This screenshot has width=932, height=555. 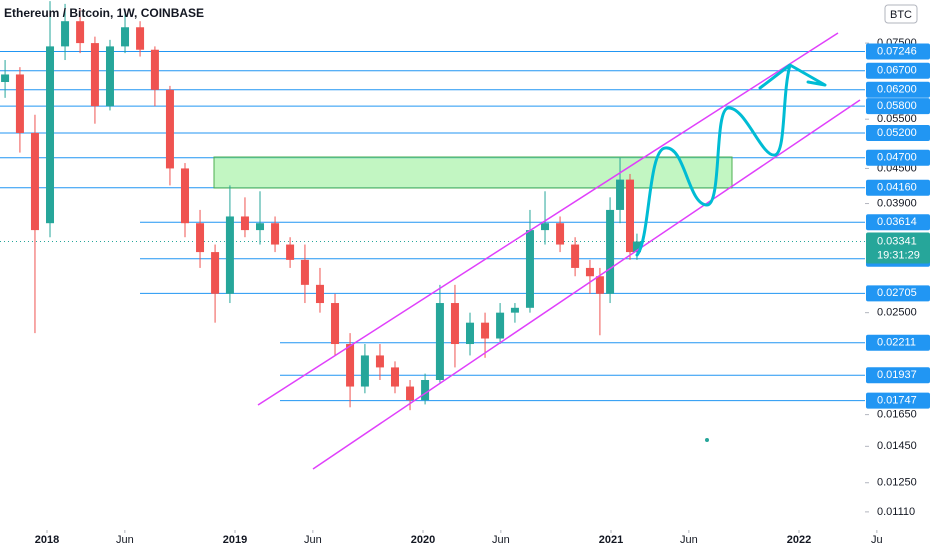 I want to click on y-tick-label: 0.02500, so click(x=897, y=313).